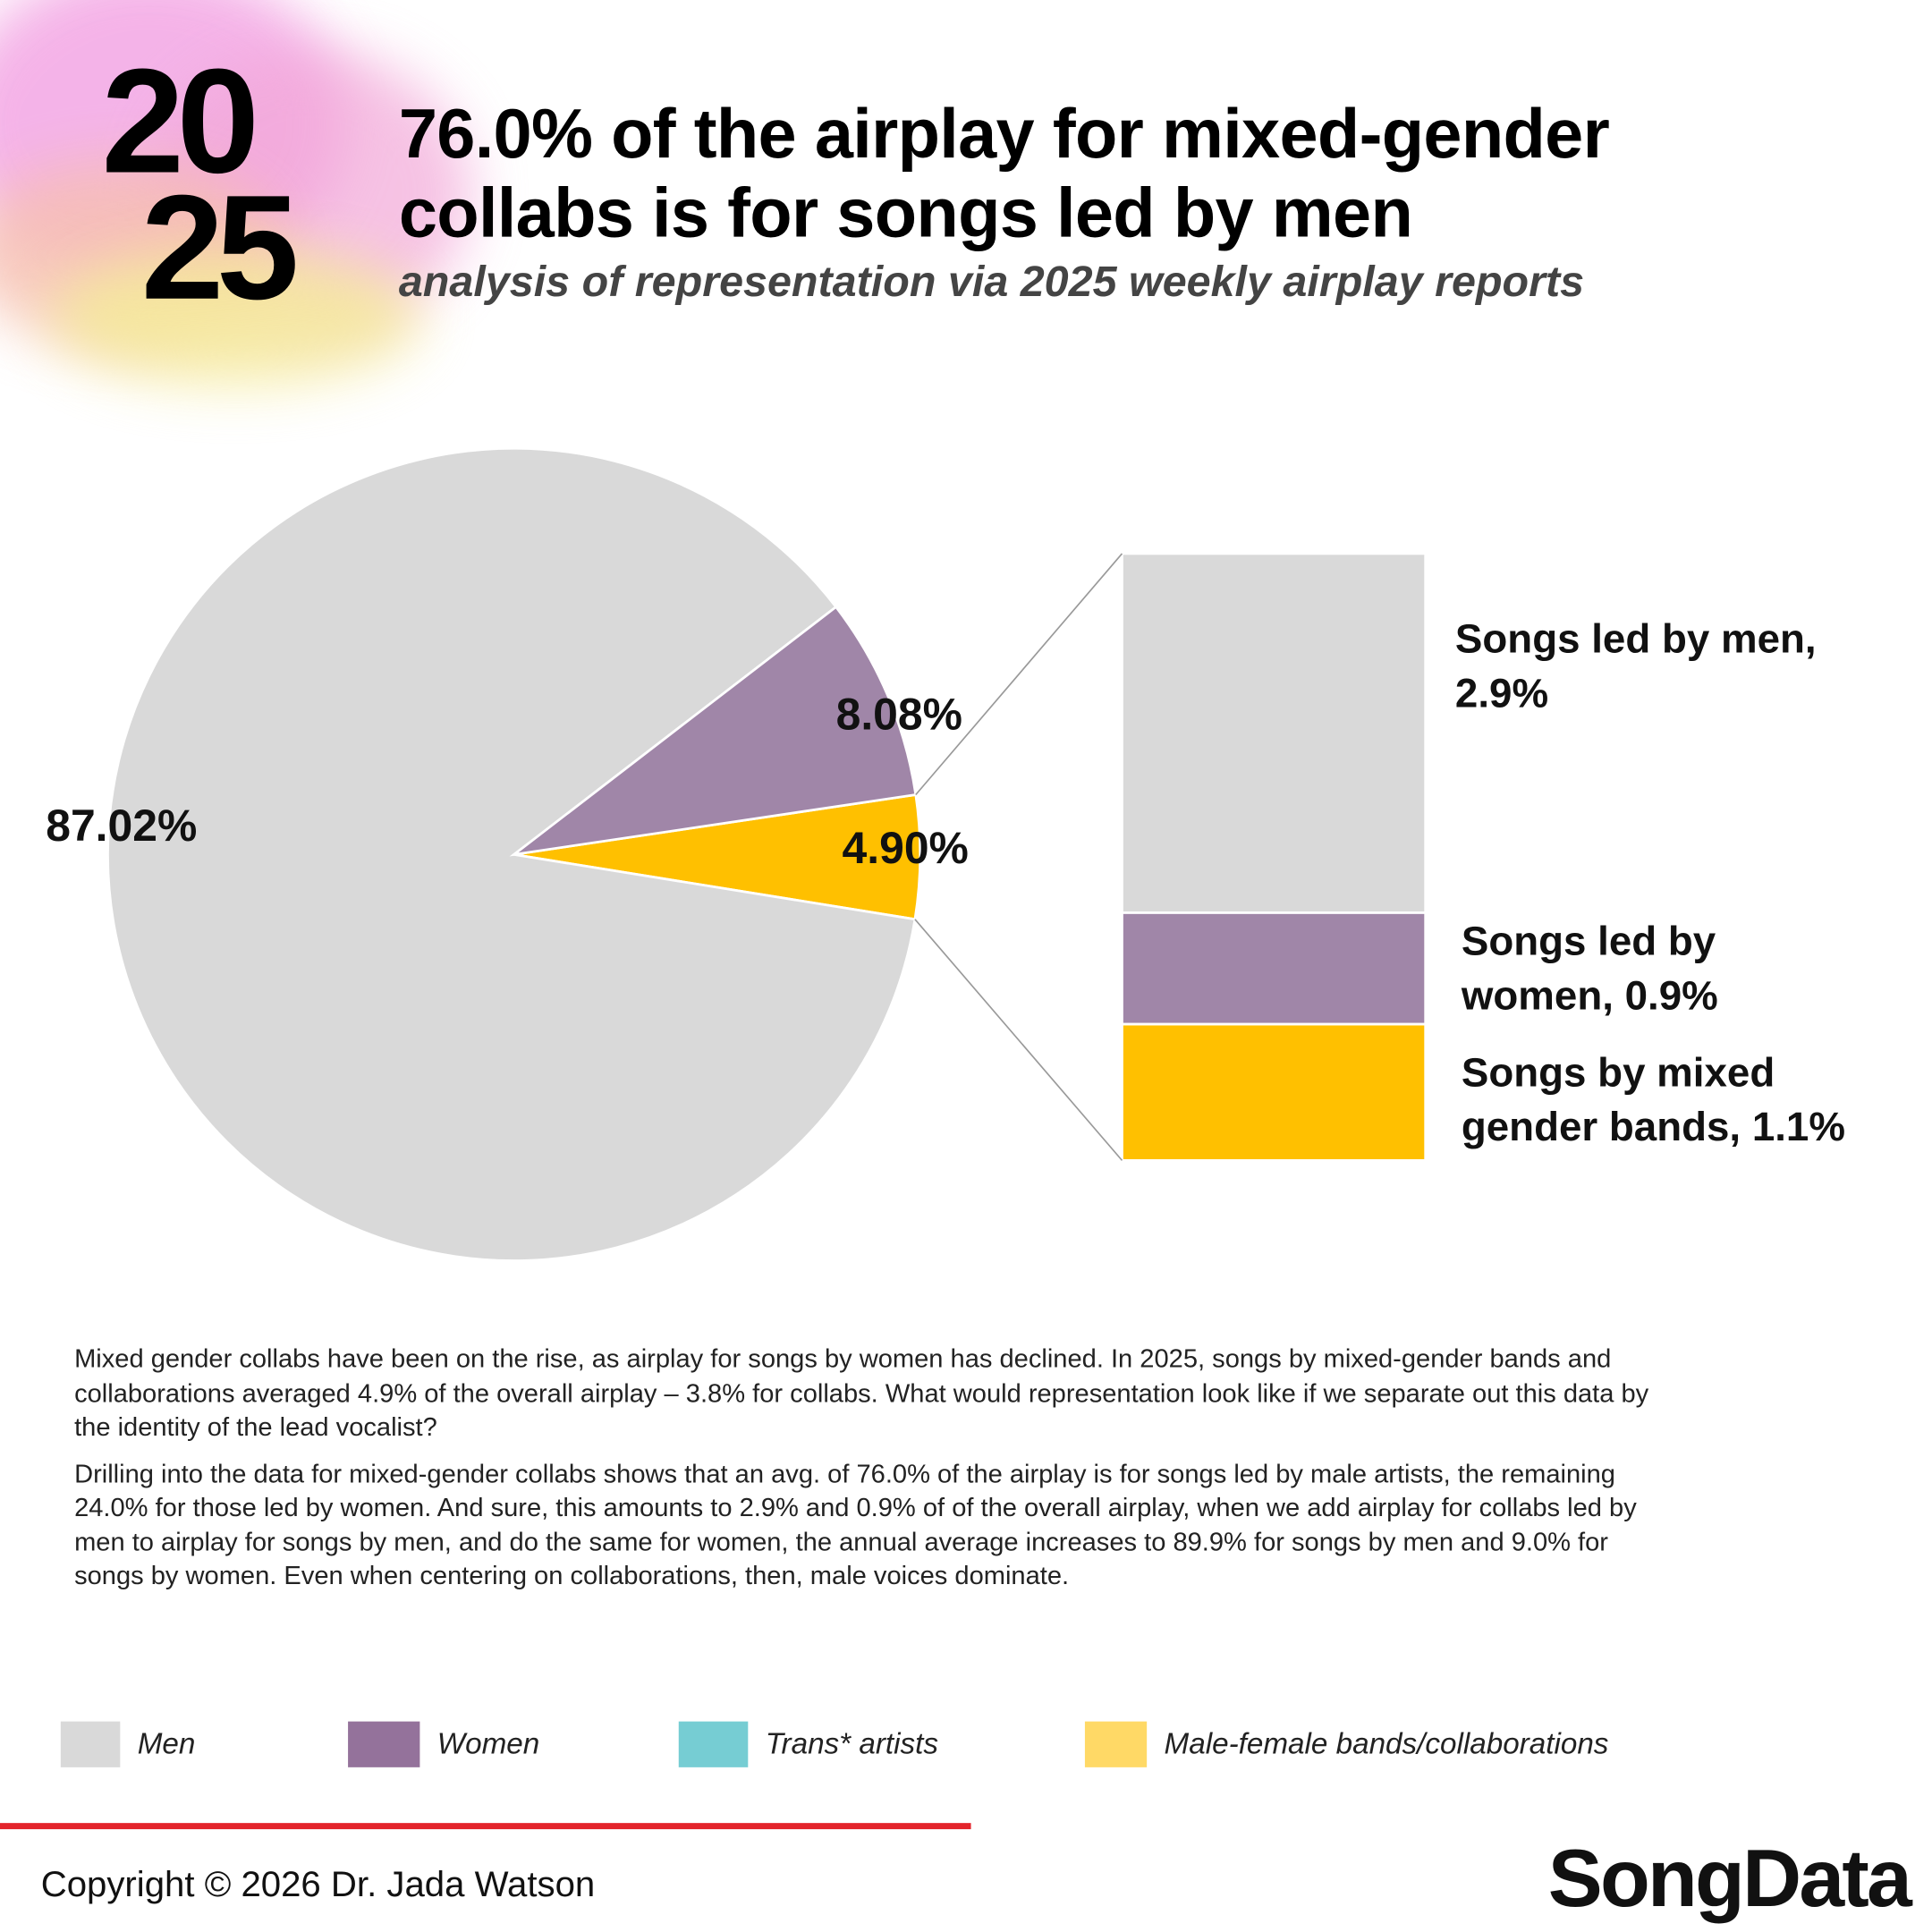  I want to click on legend-item-trans: Trans* artists, so click(808, 1744).